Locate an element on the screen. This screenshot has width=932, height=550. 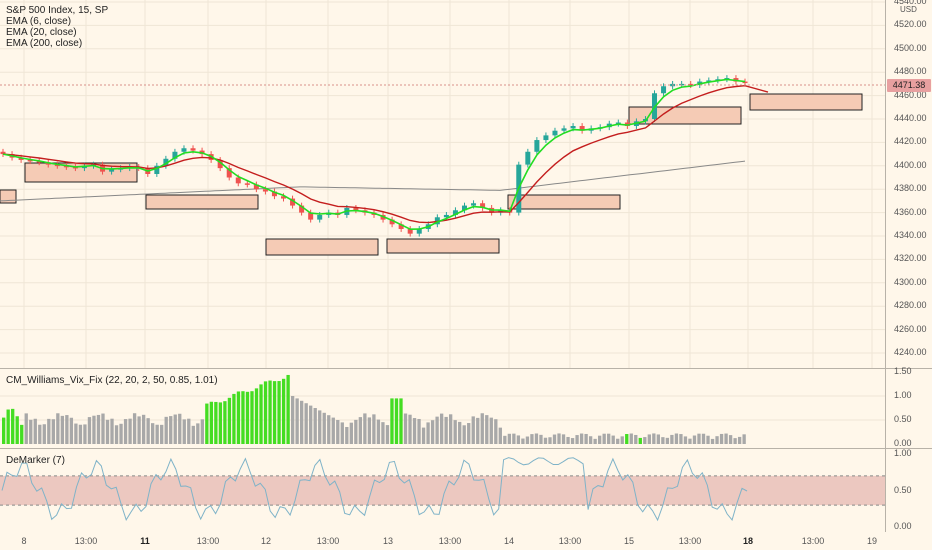
demarker-title: DeMarker (7) is located at coordinates (35, 460).